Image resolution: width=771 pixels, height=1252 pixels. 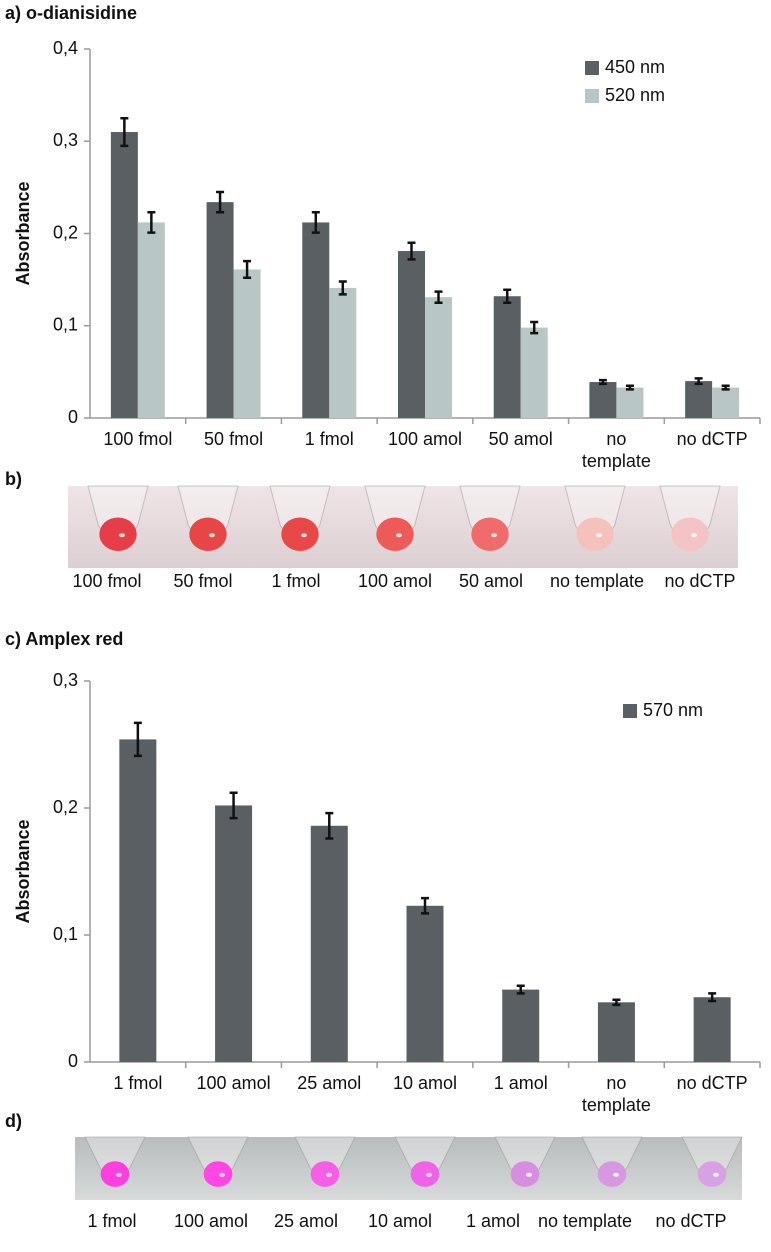 I want to click on x-tick-label: no template, so click(x=616, y=450).